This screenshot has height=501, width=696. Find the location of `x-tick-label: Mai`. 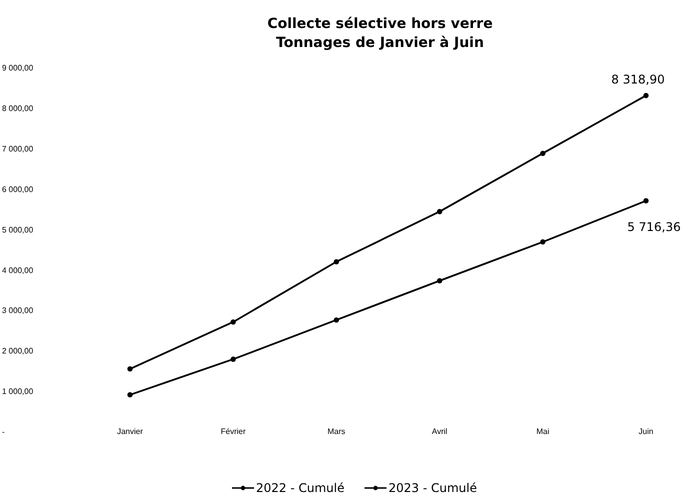

x-tick-label: Mai is located at coordinates (543, 431).